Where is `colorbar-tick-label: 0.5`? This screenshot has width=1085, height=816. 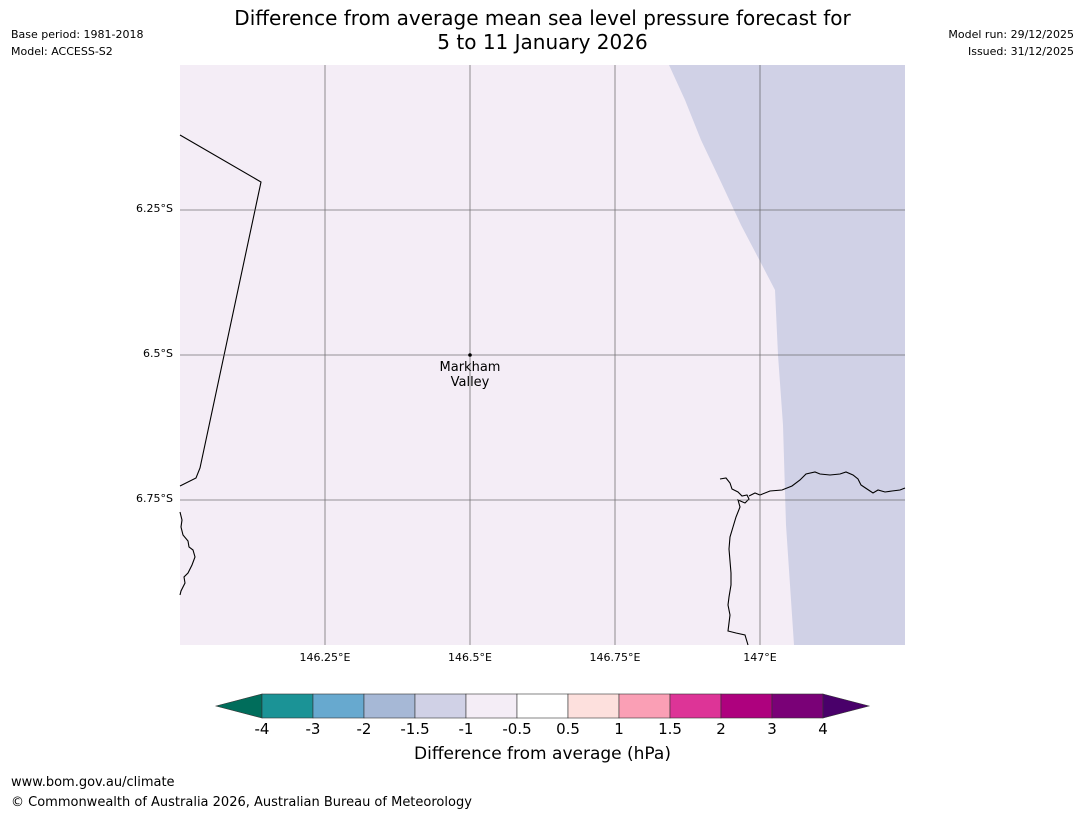
colorbar-tick-label: 0.5 is located at coordinates (568, 729).